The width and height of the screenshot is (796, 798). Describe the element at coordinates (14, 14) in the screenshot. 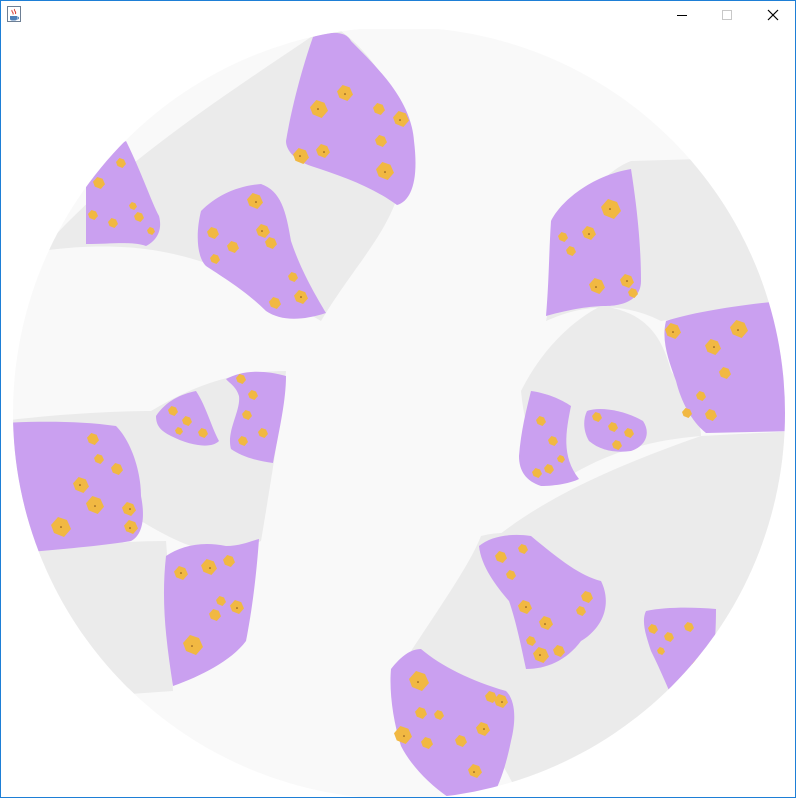

I see `java-coffee-cup-icon` at that location.